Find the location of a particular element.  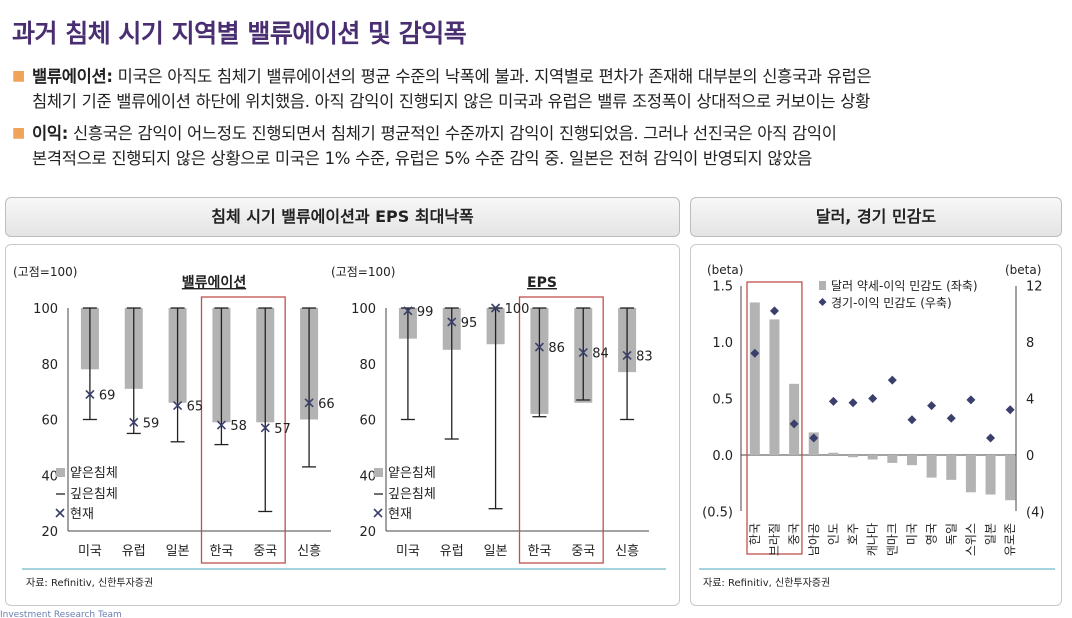

page-title: 과거 침체 시기 지역별 밸류에이션 및 감익폭 is located at coordinates (239, 33).